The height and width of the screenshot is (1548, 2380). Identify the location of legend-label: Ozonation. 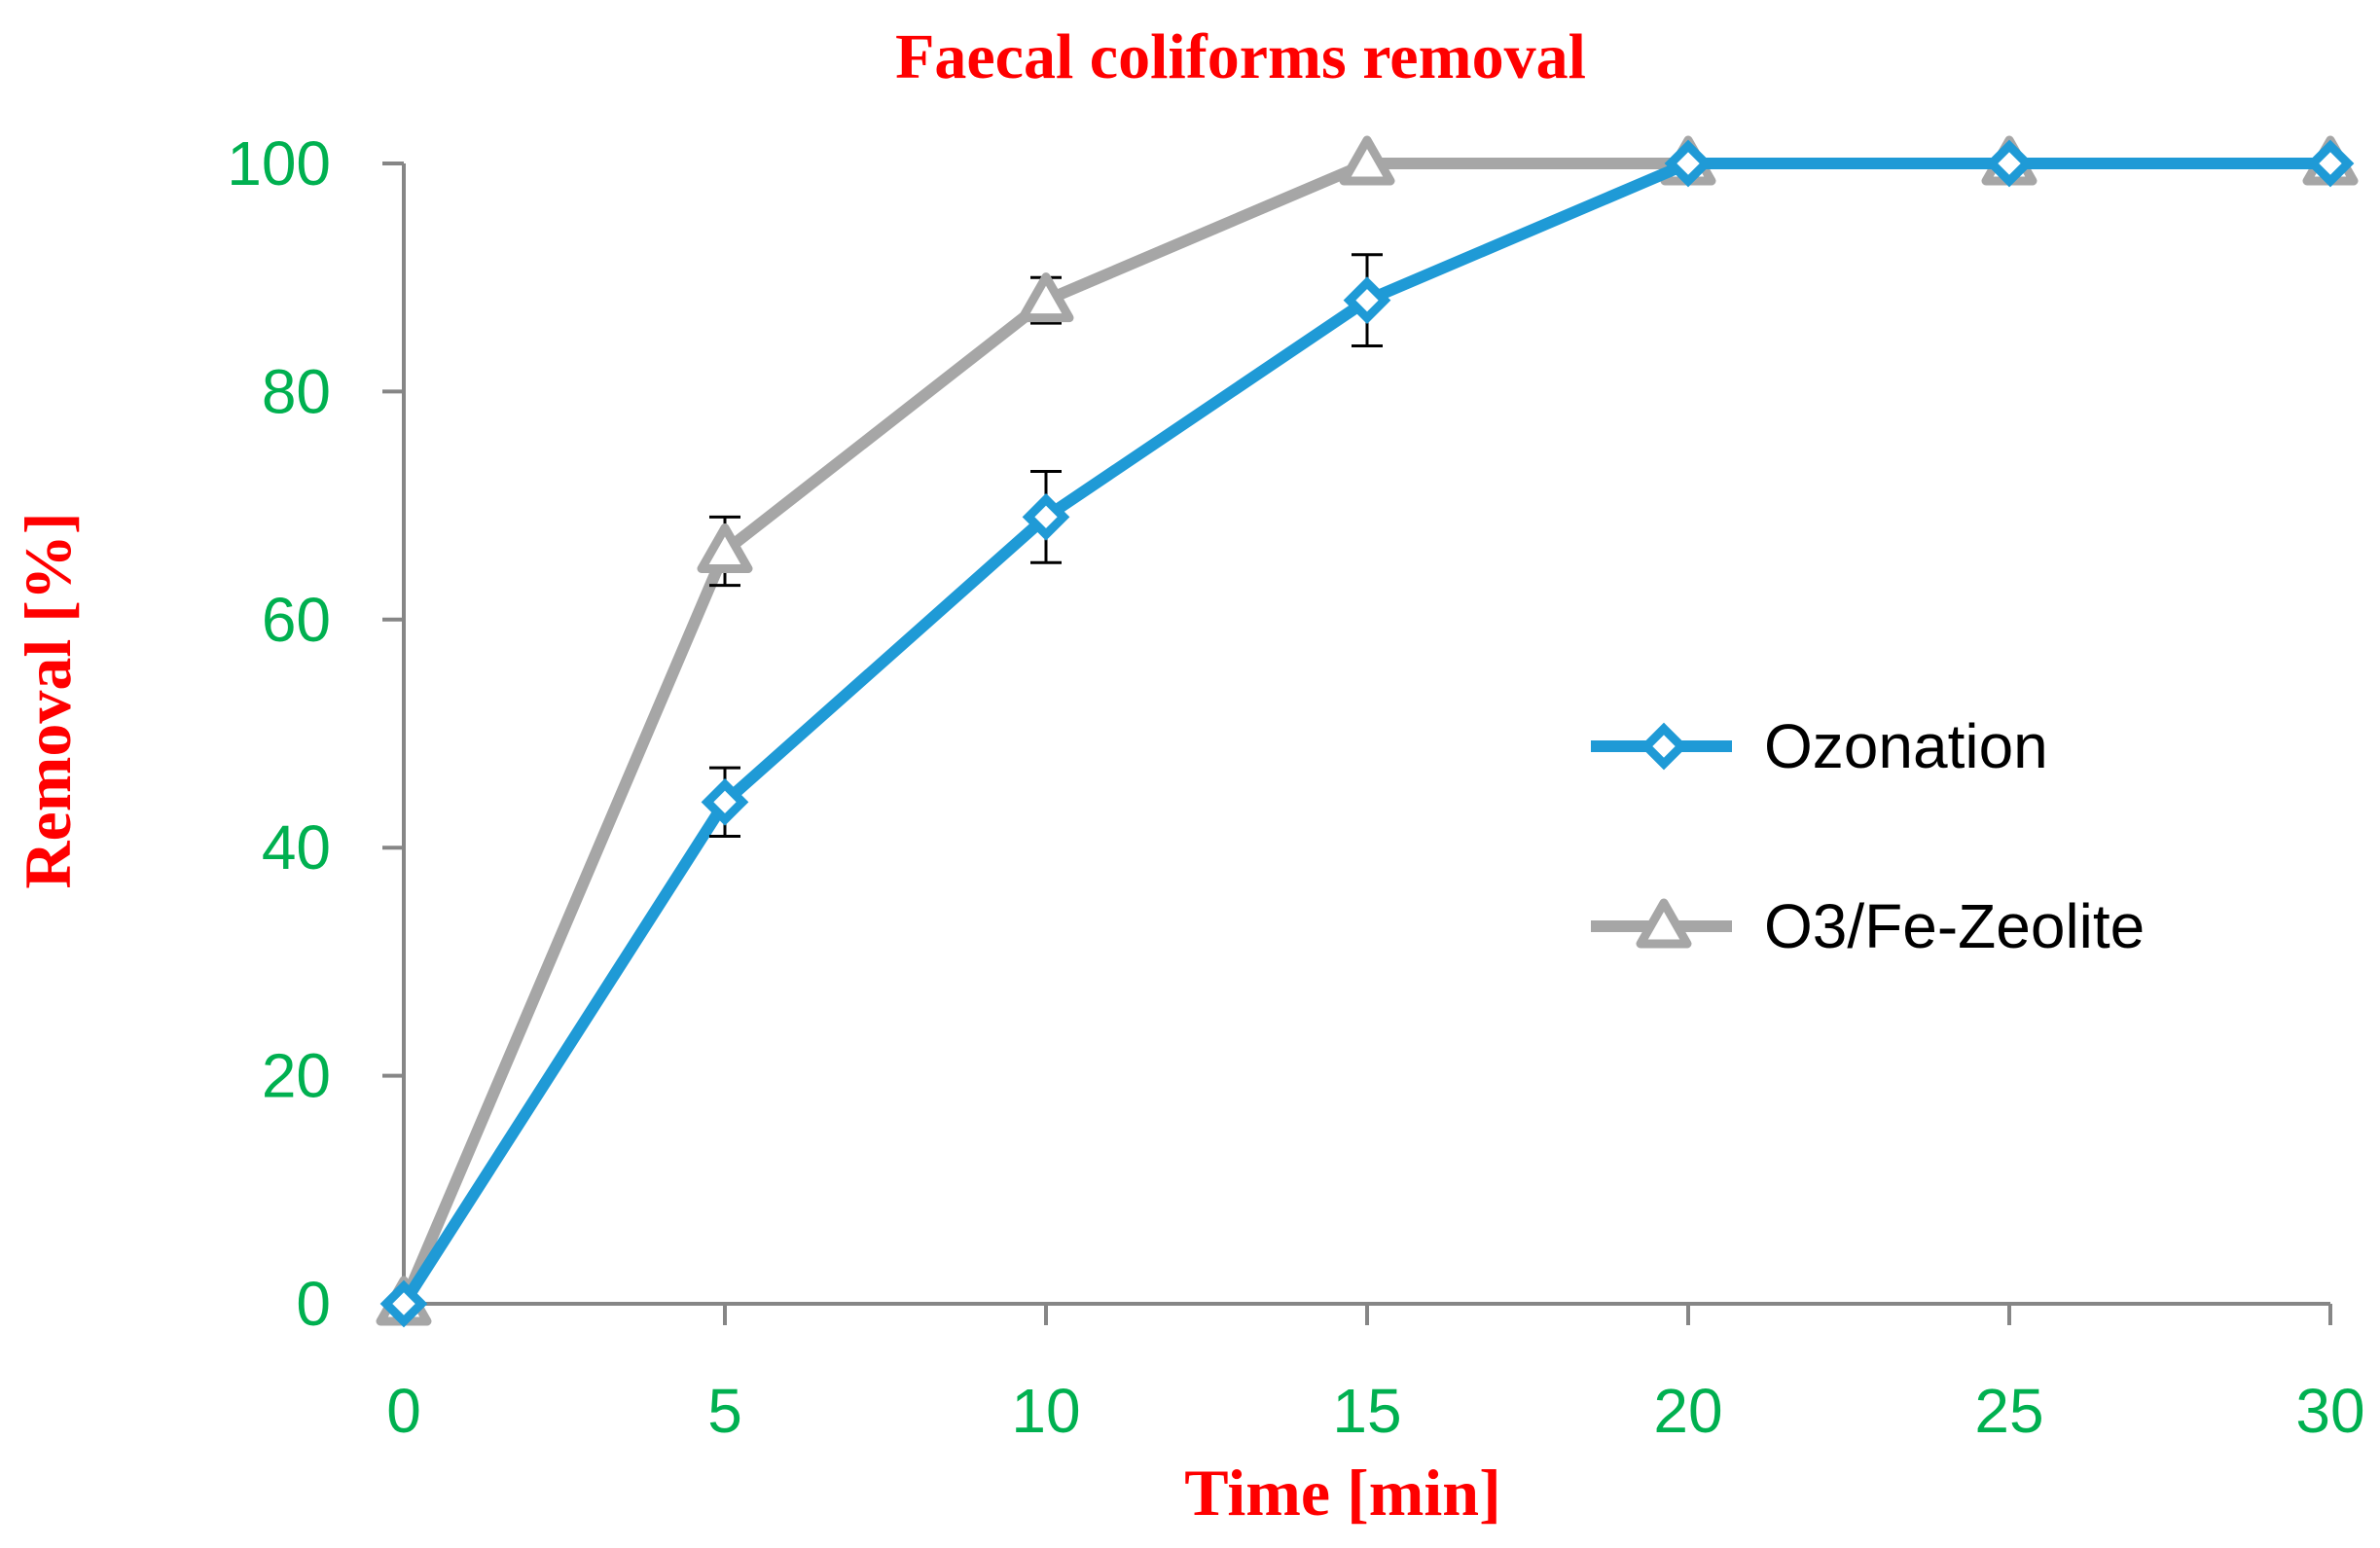
(1906, 746).